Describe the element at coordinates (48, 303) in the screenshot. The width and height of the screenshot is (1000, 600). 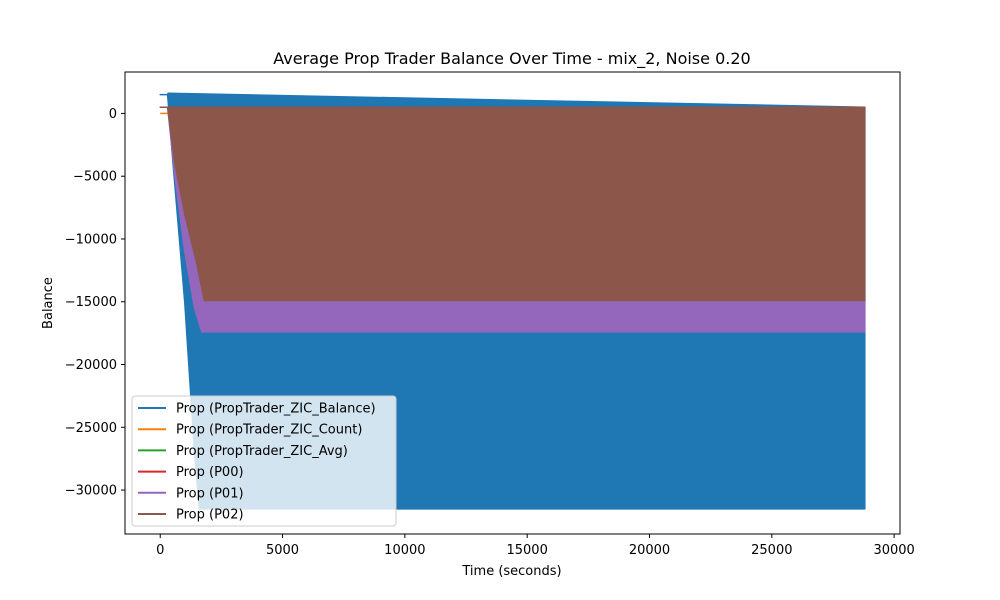
I see `y-axis-label: Balance` at that location.